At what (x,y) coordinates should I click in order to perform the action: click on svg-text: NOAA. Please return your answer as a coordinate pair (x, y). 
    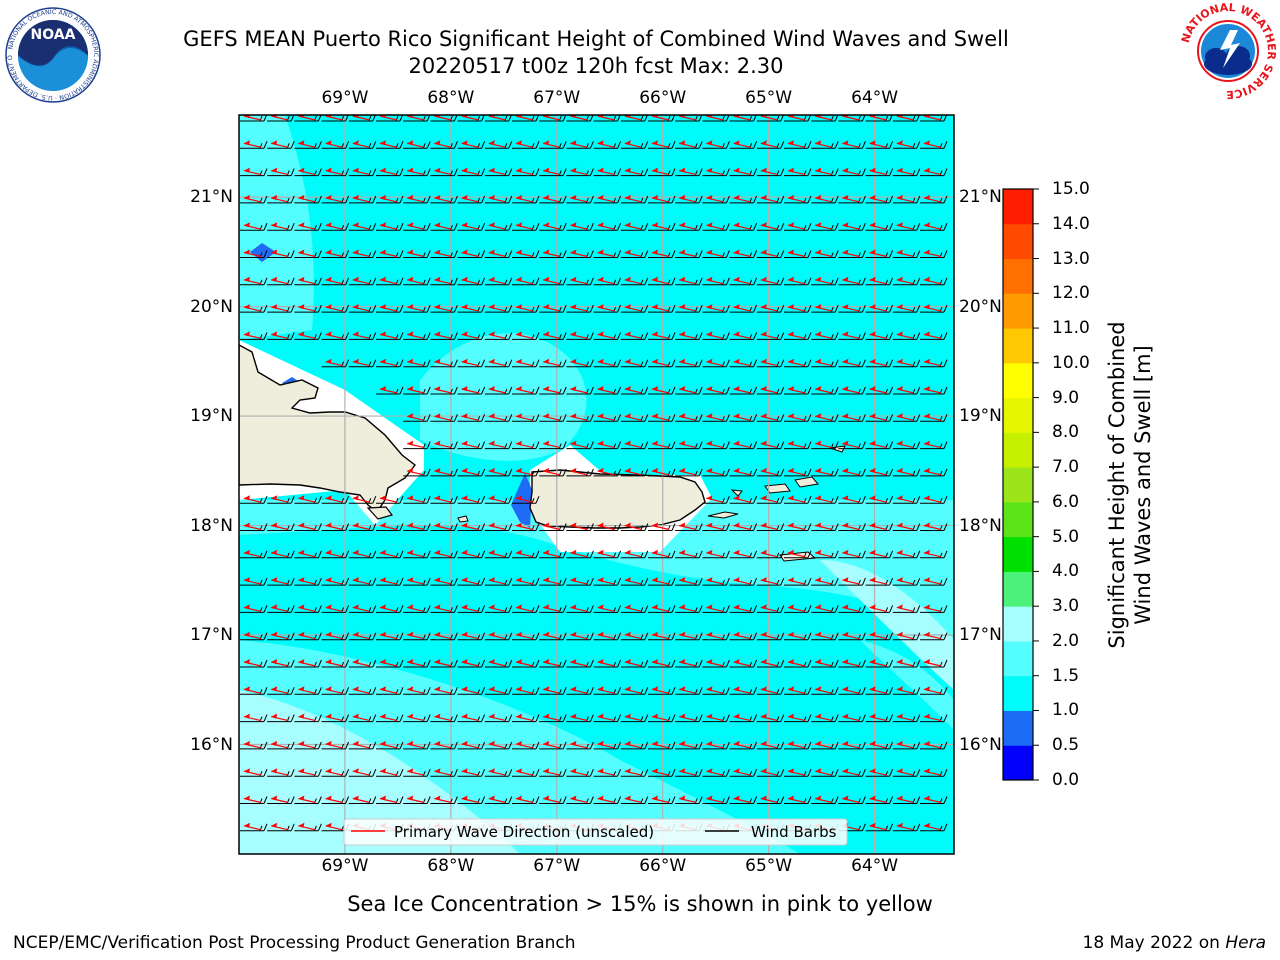
    Looking at the image, I should click on (53, 35).